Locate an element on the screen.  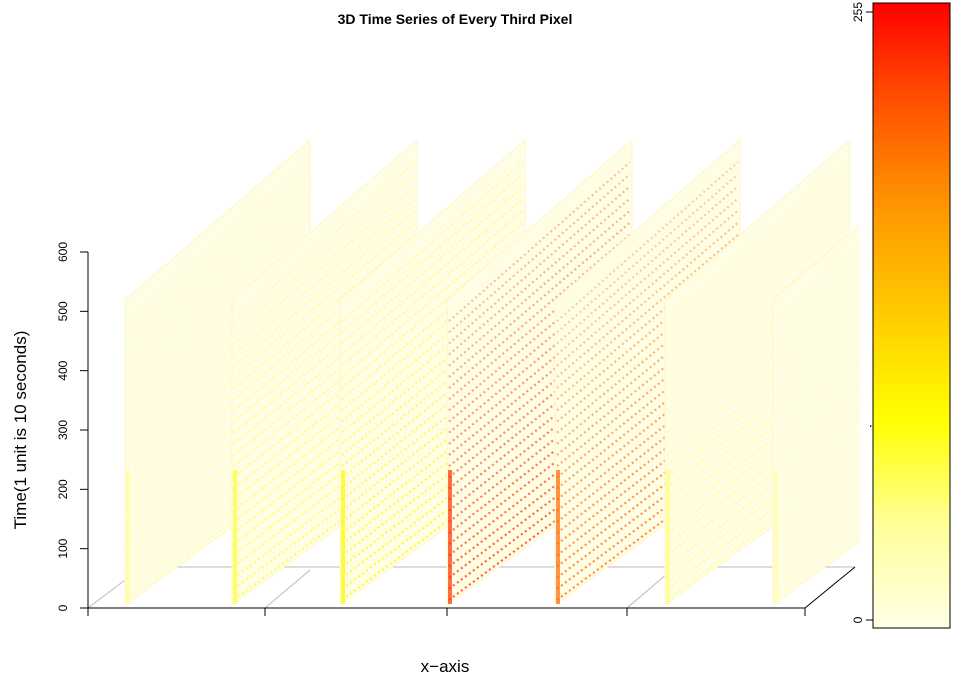
z-tick-label: 100 is located at coordinates (63, 548).